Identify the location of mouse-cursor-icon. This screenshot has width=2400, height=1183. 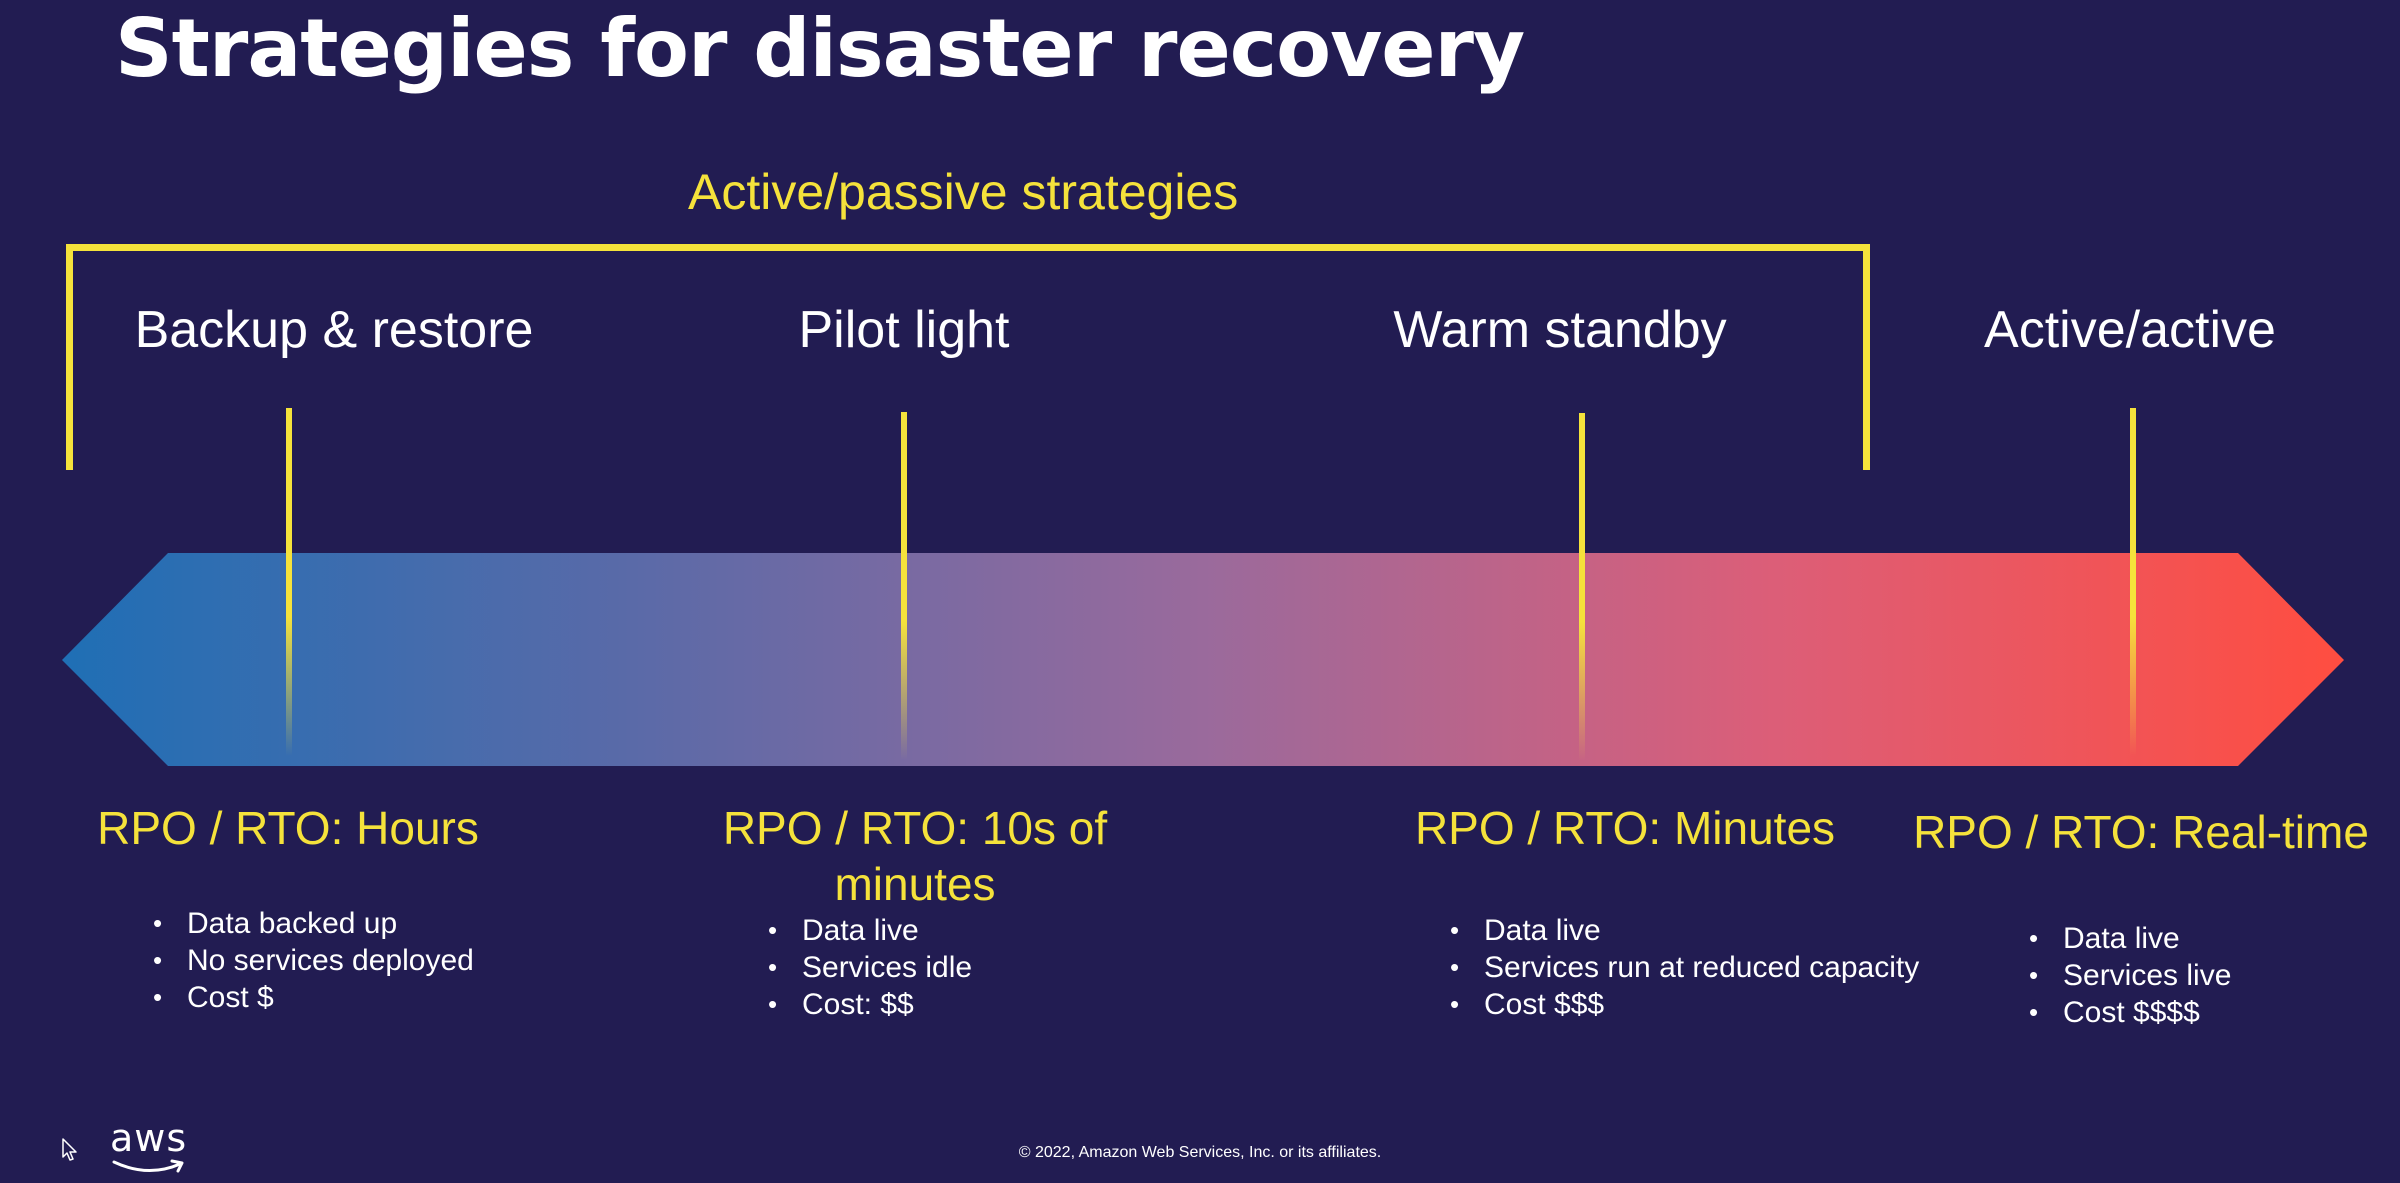
(69, 1149).